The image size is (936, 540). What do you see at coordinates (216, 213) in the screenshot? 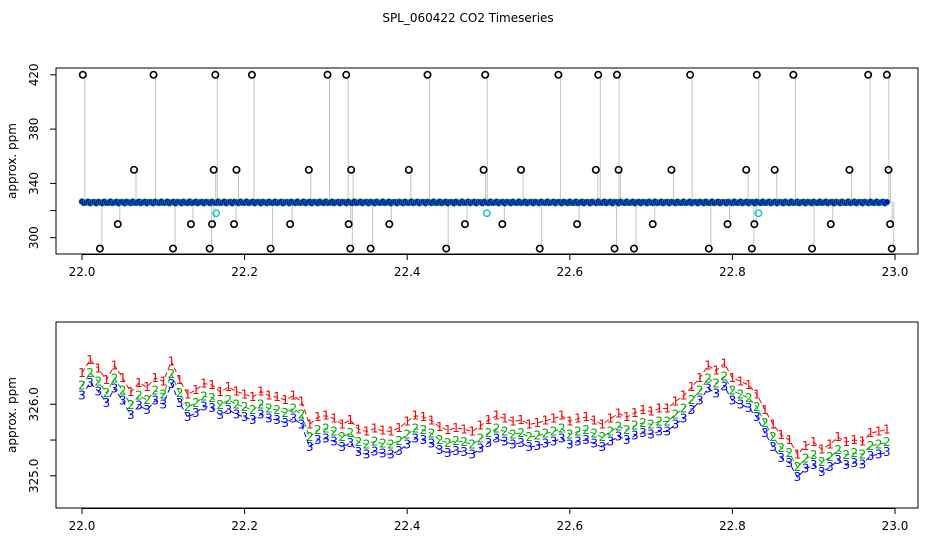
I see `top-calibration-point` at bounding box center [216, 213].